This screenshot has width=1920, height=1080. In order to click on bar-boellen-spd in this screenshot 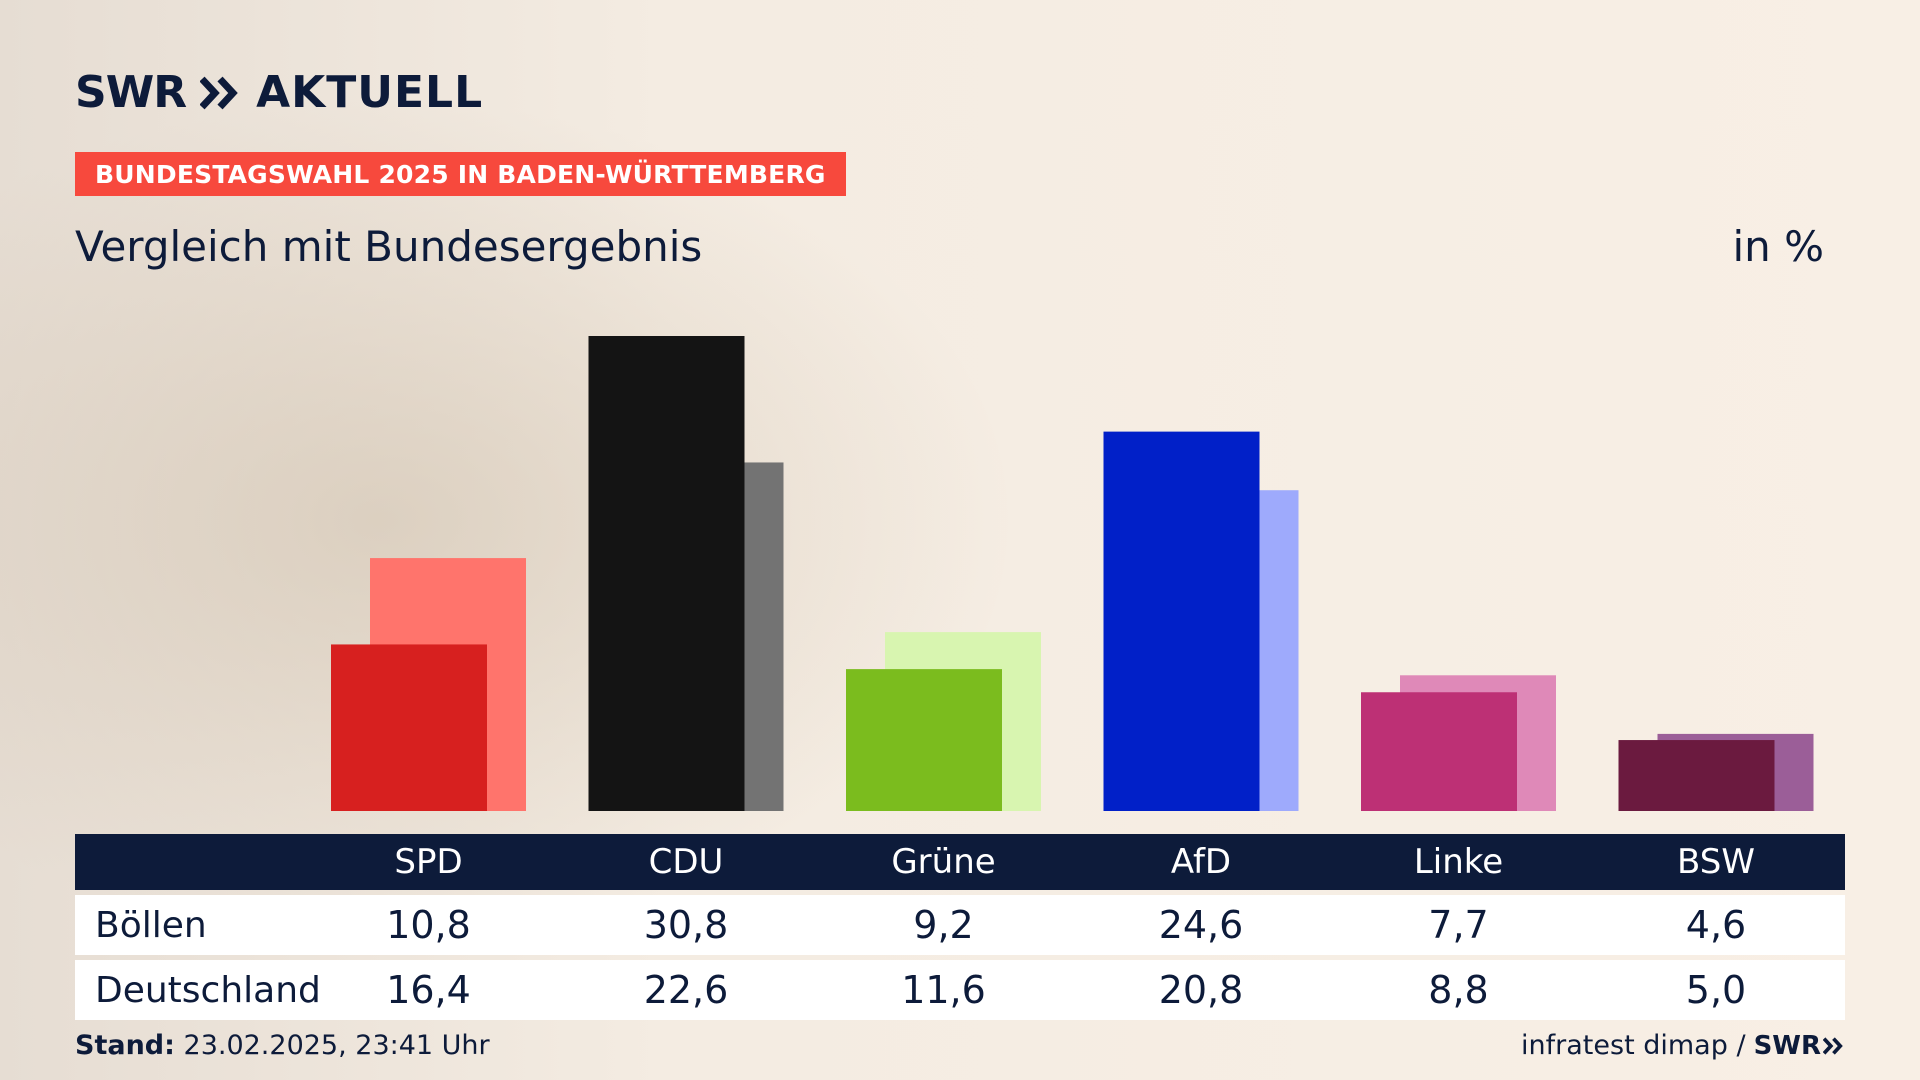, I will do `click(409, 727)`.